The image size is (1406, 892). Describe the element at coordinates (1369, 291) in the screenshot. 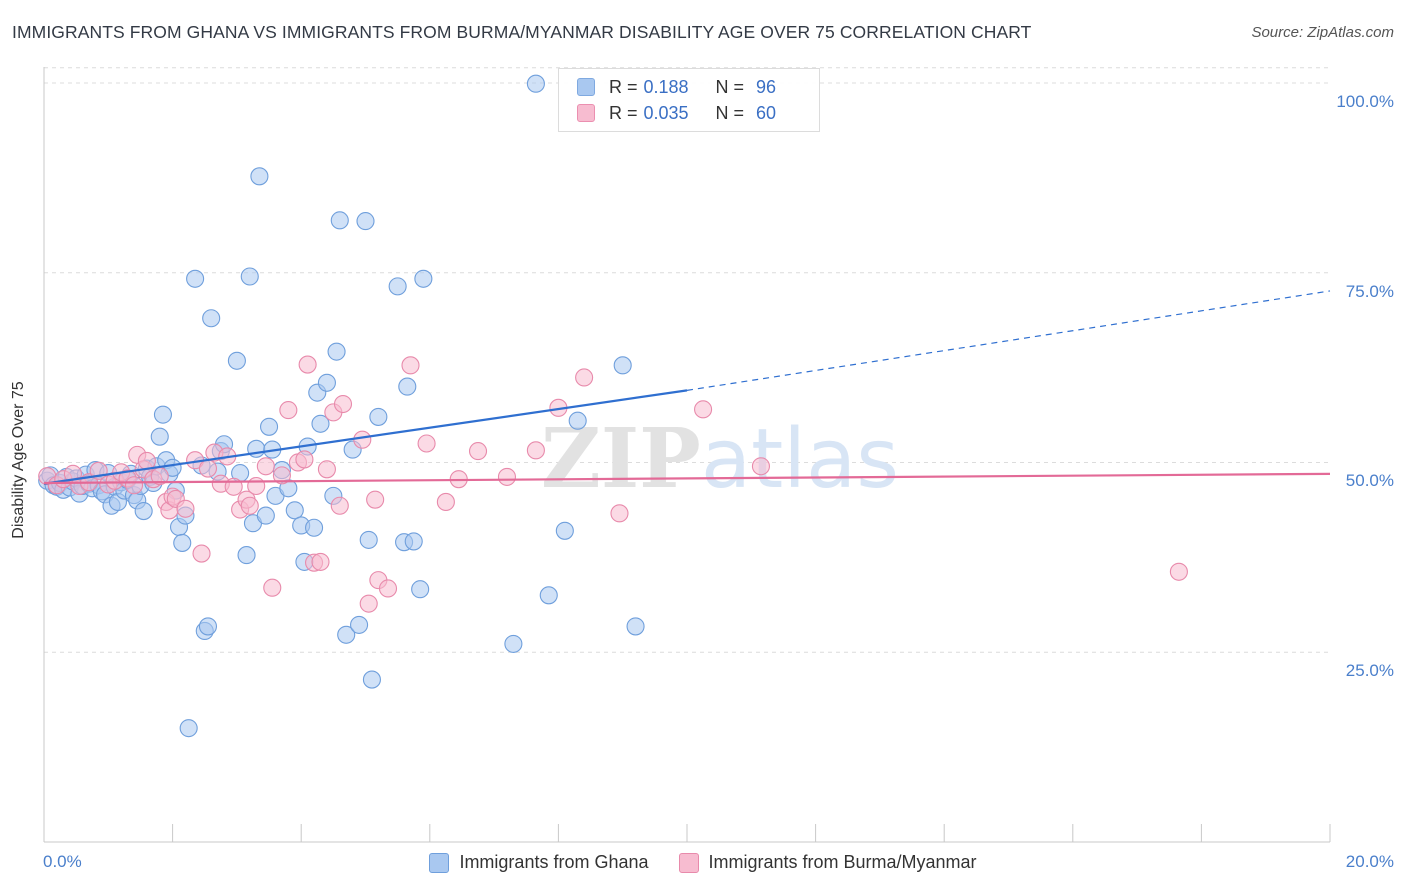

I see `y-tick-label-1: 75.0%` at that location.